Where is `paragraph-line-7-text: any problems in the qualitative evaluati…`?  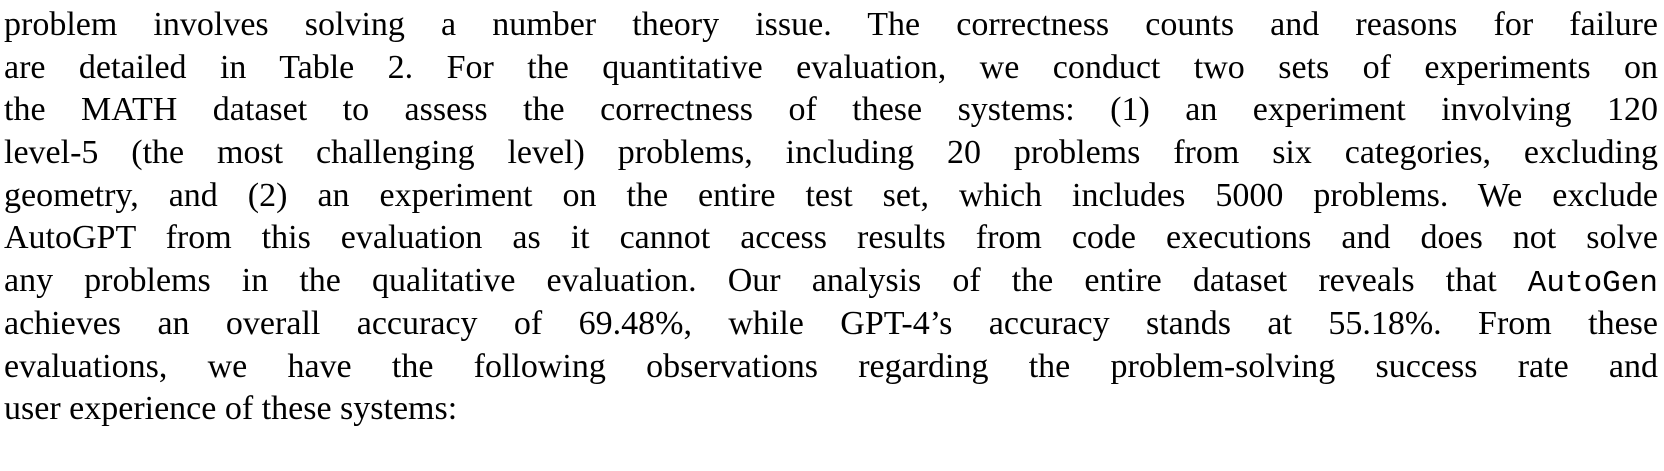 paragraph-line-7-text: any problems in the qualitative evaluati… is located at coordinates (766, 281).